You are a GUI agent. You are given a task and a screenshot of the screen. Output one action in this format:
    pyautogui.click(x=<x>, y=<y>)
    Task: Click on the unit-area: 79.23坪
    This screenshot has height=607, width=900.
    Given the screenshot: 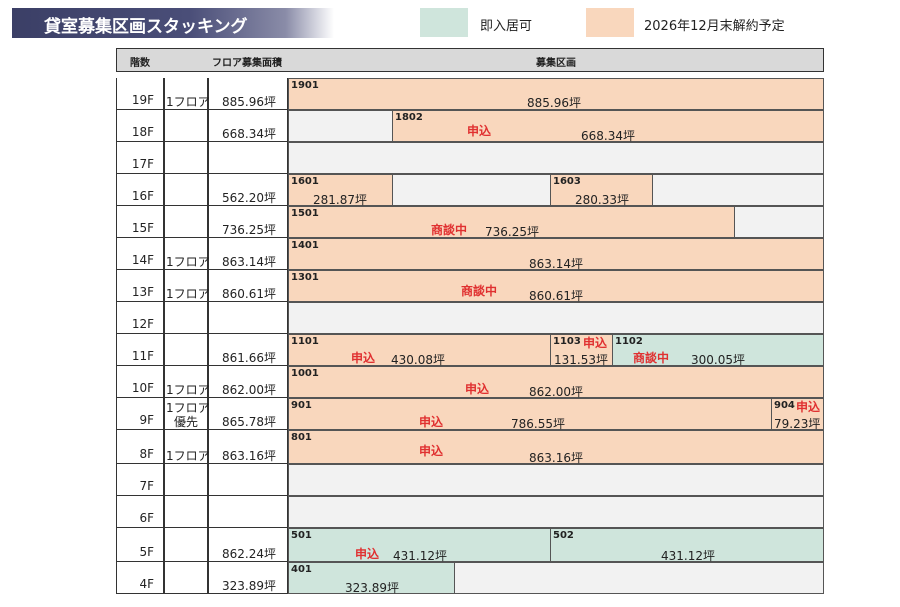 What is the action you would take?
    pyautogui.click(x=797, y=424)
    